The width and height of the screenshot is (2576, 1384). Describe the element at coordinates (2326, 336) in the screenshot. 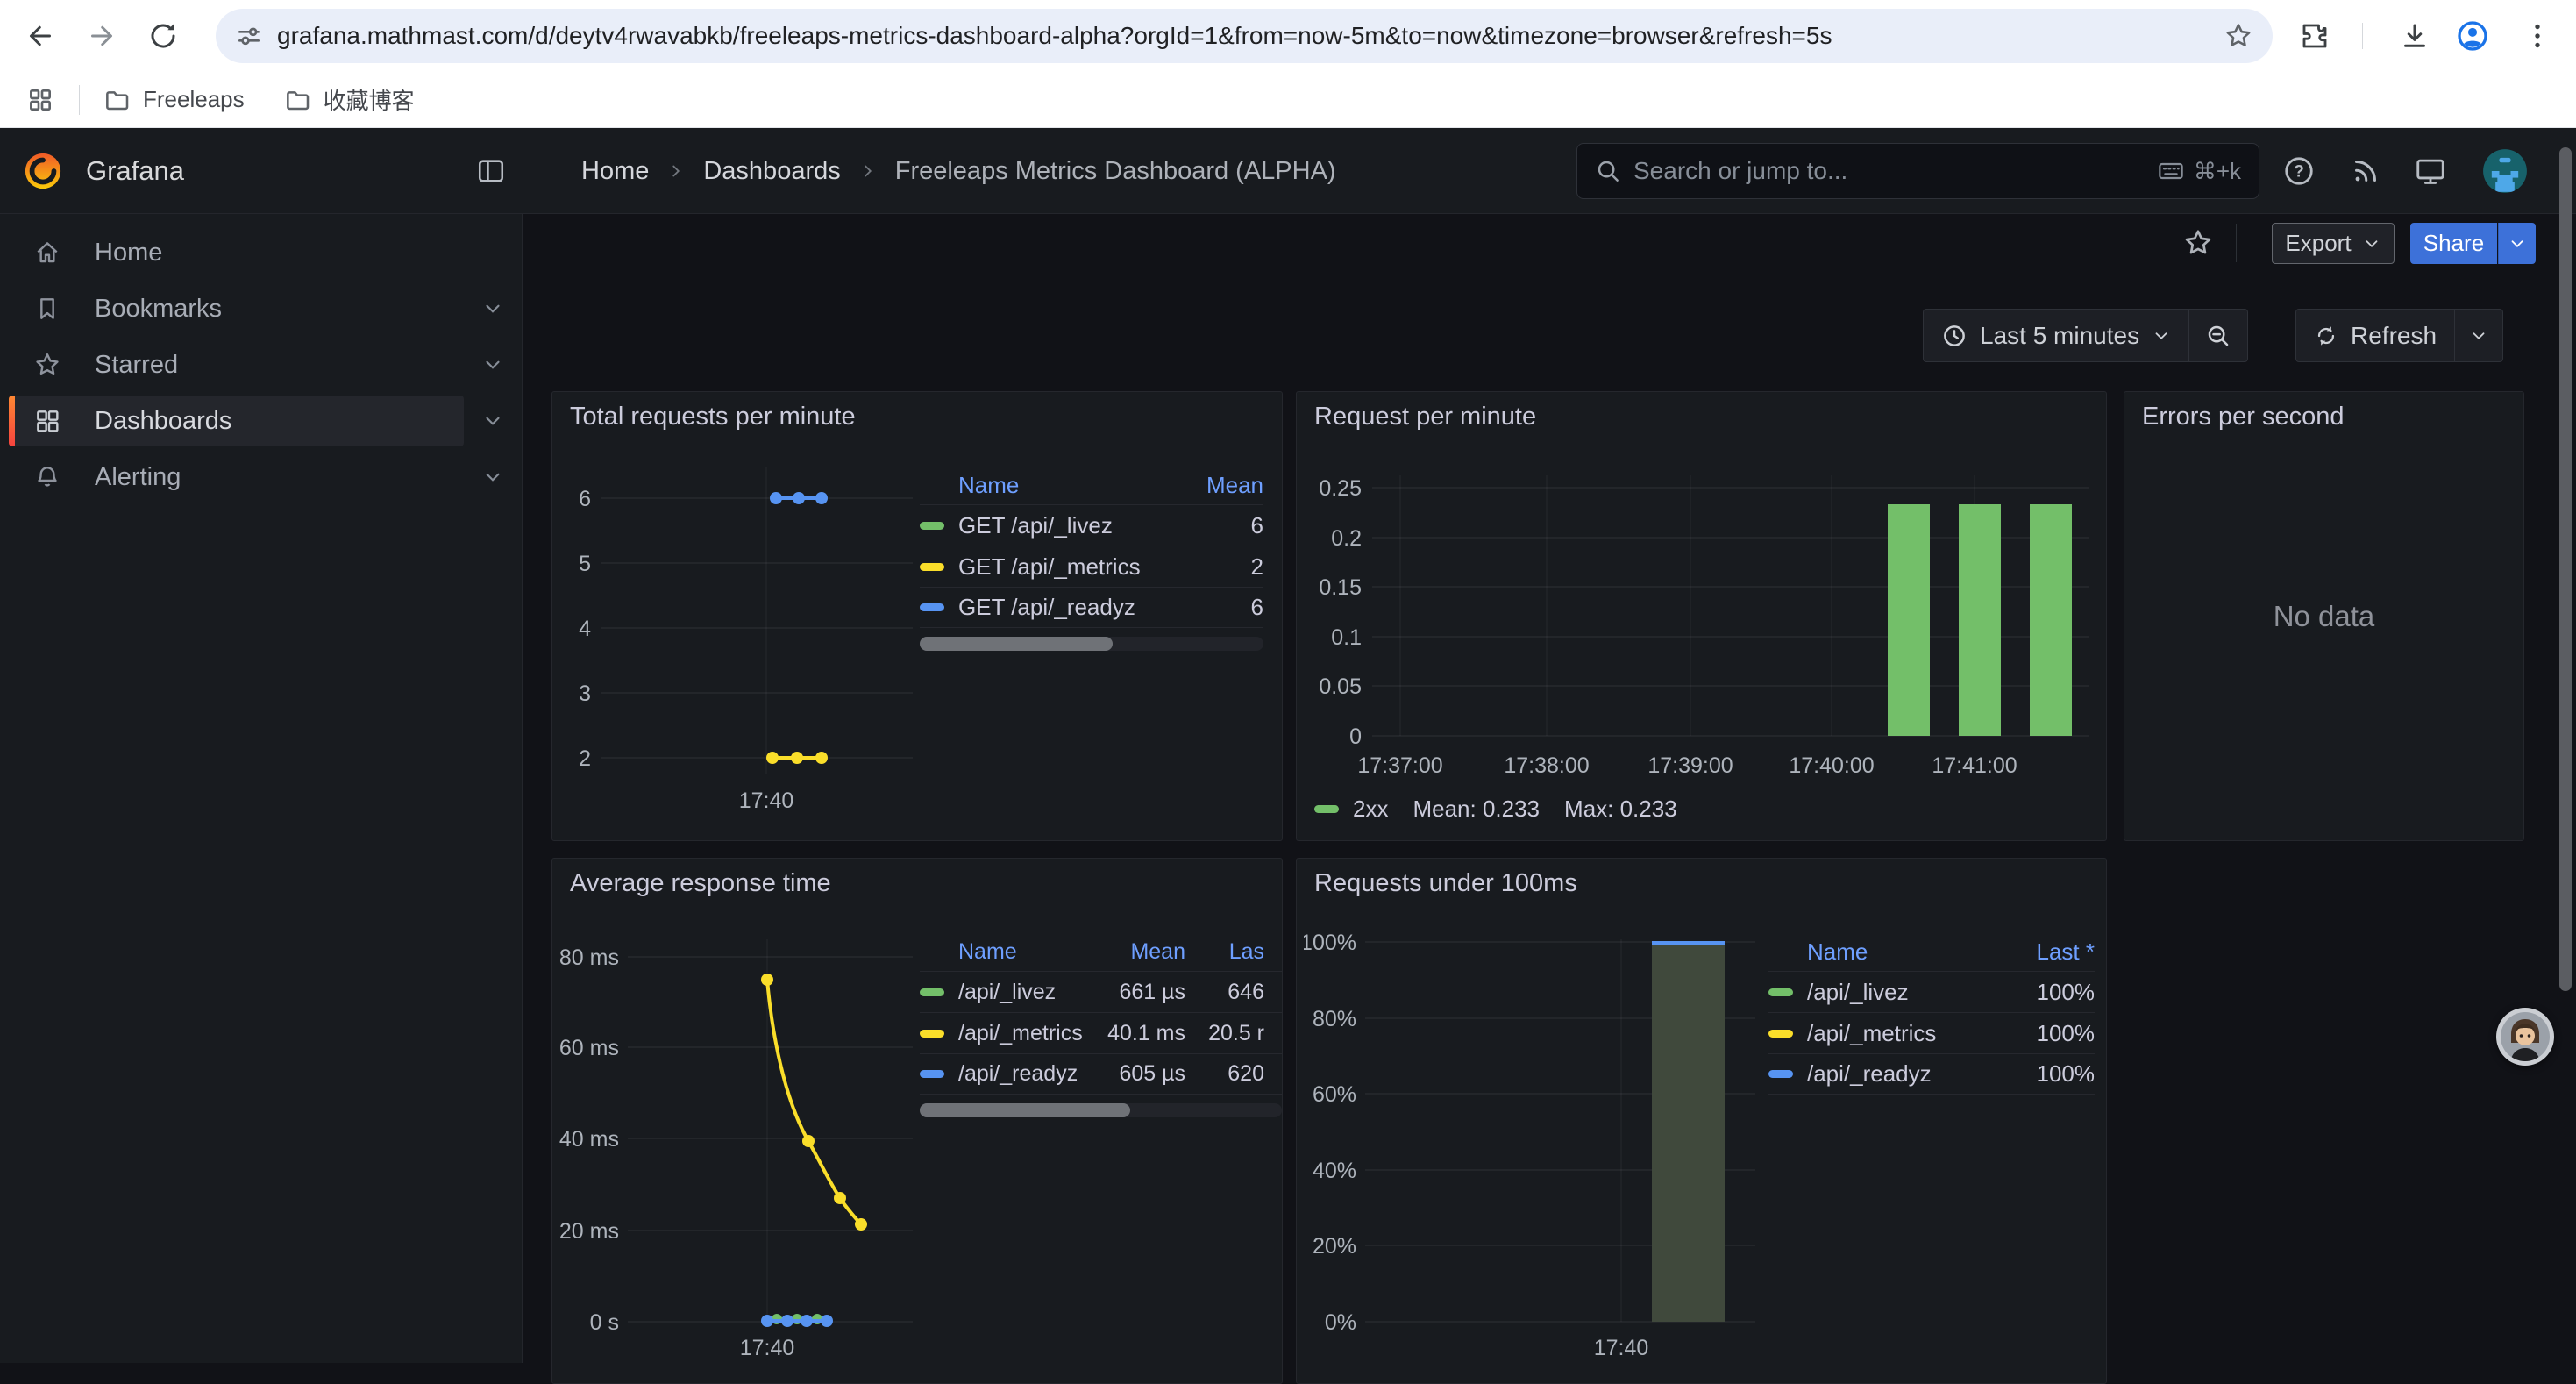

I see `refresh-sync-icon` at that location.